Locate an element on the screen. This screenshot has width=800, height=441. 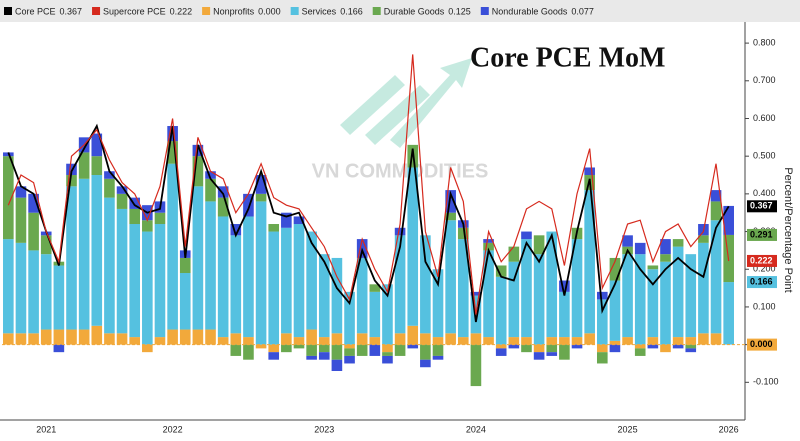
axis-value-label: 0.000 is located at coordinates (761, 344).